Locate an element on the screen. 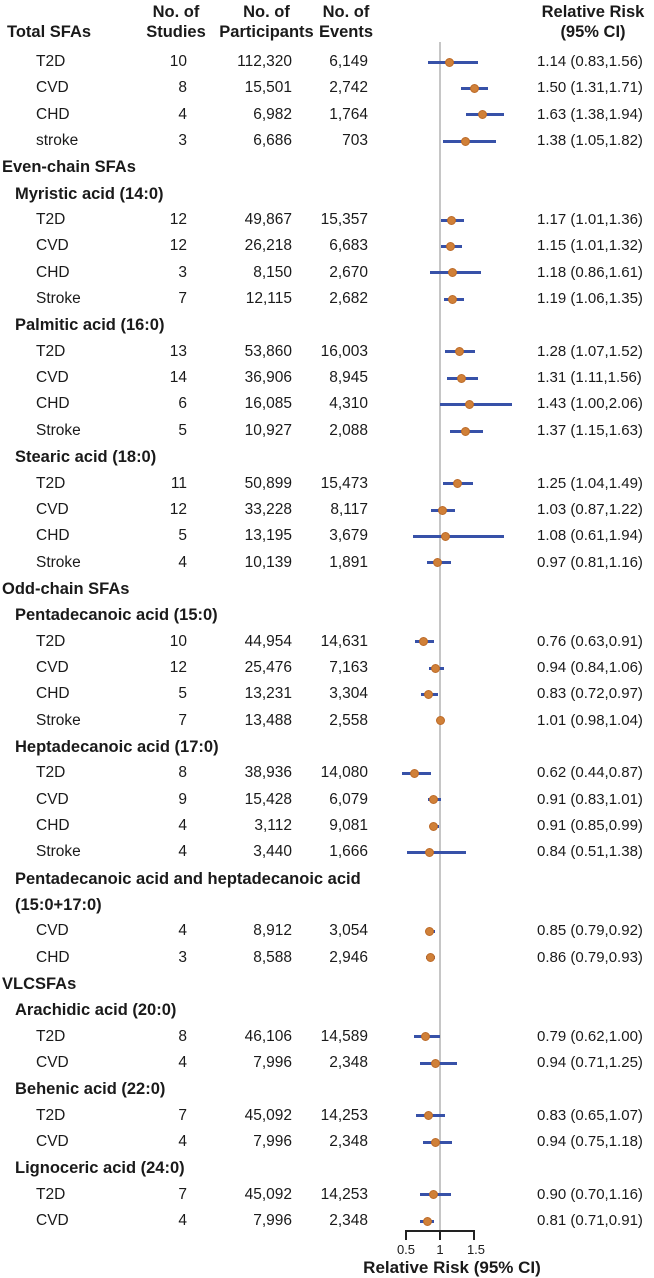 The image size is (654, 1278). participants-value: 45,092 is located at coordinates (268, 1194).